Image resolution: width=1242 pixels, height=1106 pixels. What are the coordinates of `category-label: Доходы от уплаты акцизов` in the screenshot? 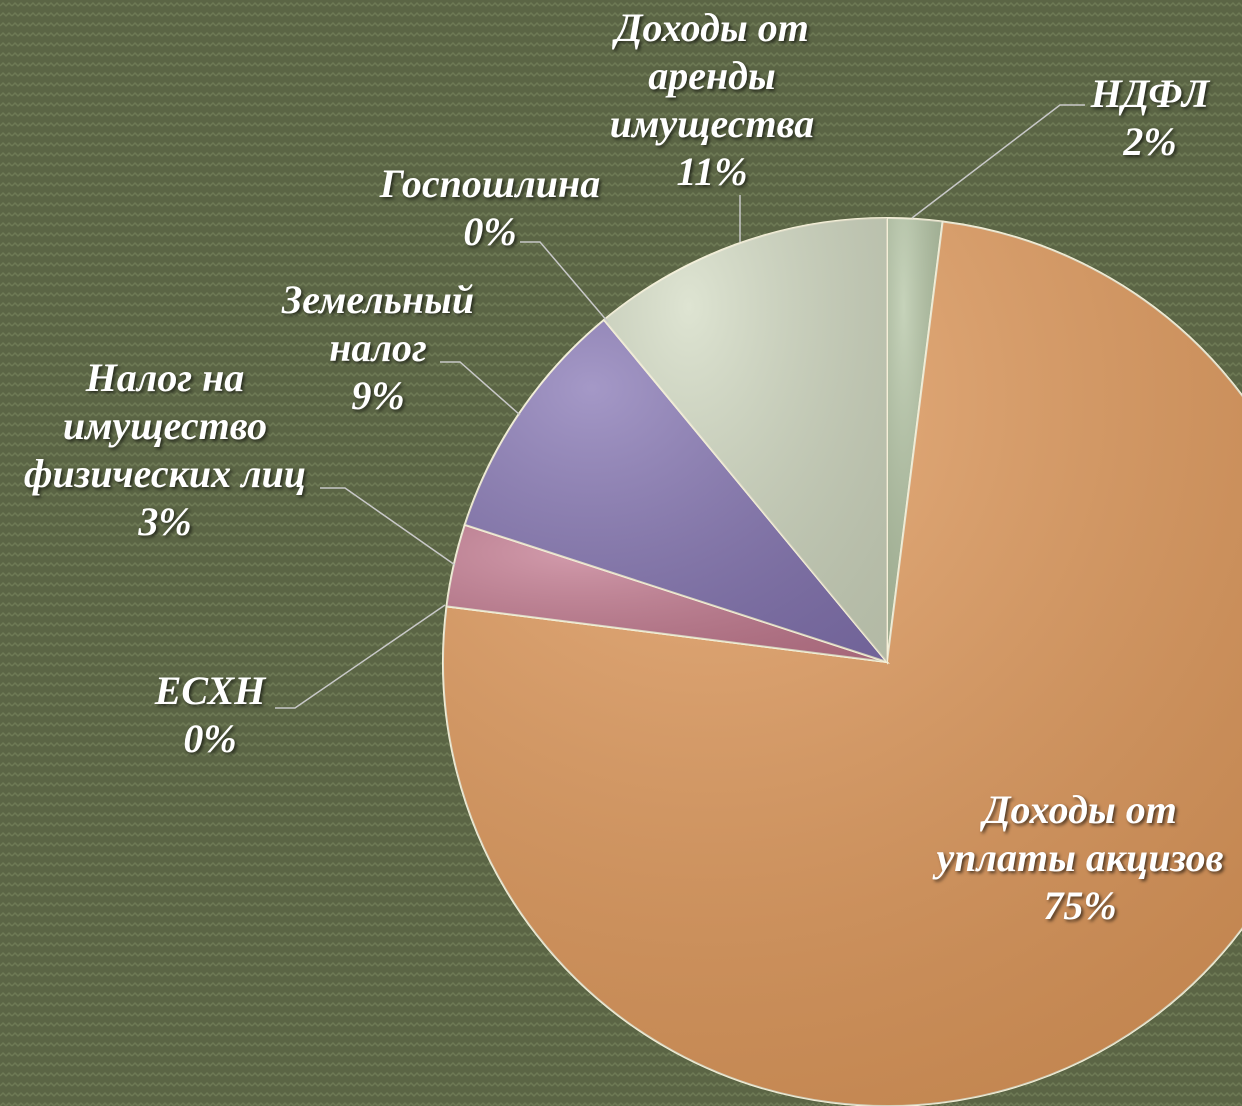 It's located at (1080, 833).